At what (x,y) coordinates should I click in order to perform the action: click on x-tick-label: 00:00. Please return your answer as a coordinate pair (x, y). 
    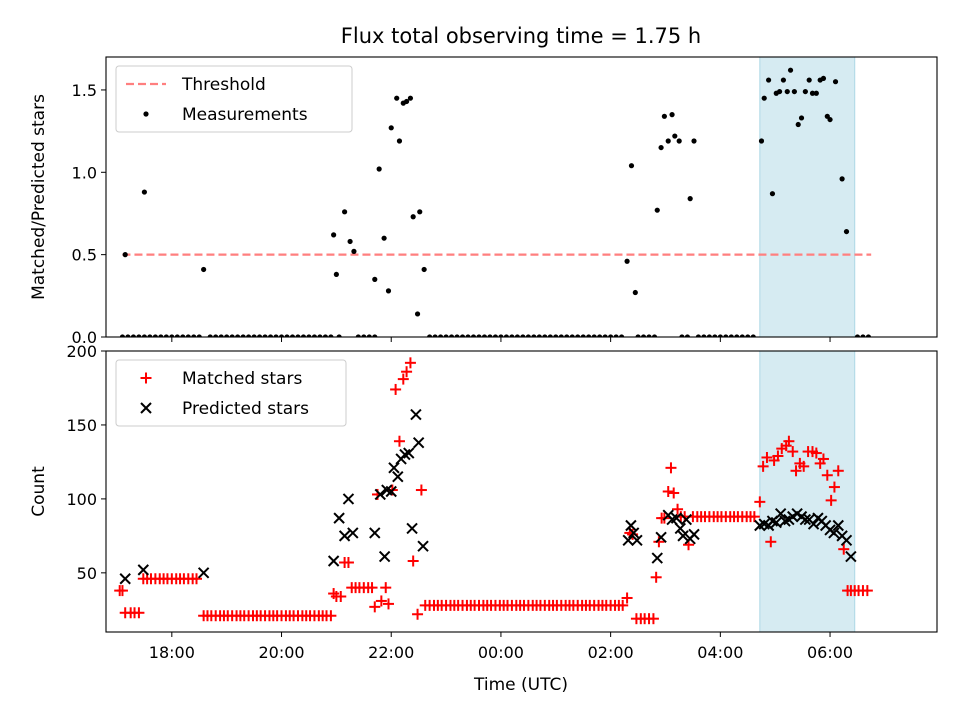
    Looking at the image, I should click on (501, 652).